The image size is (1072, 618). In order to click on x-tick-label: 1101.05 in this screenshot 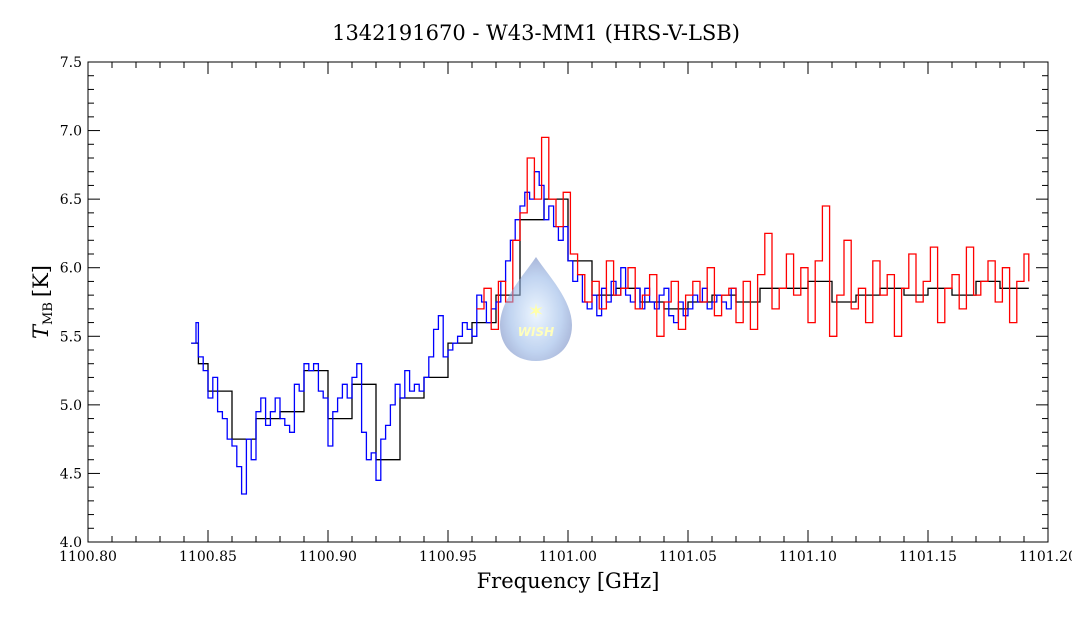, I will do `click(688, 557)`.